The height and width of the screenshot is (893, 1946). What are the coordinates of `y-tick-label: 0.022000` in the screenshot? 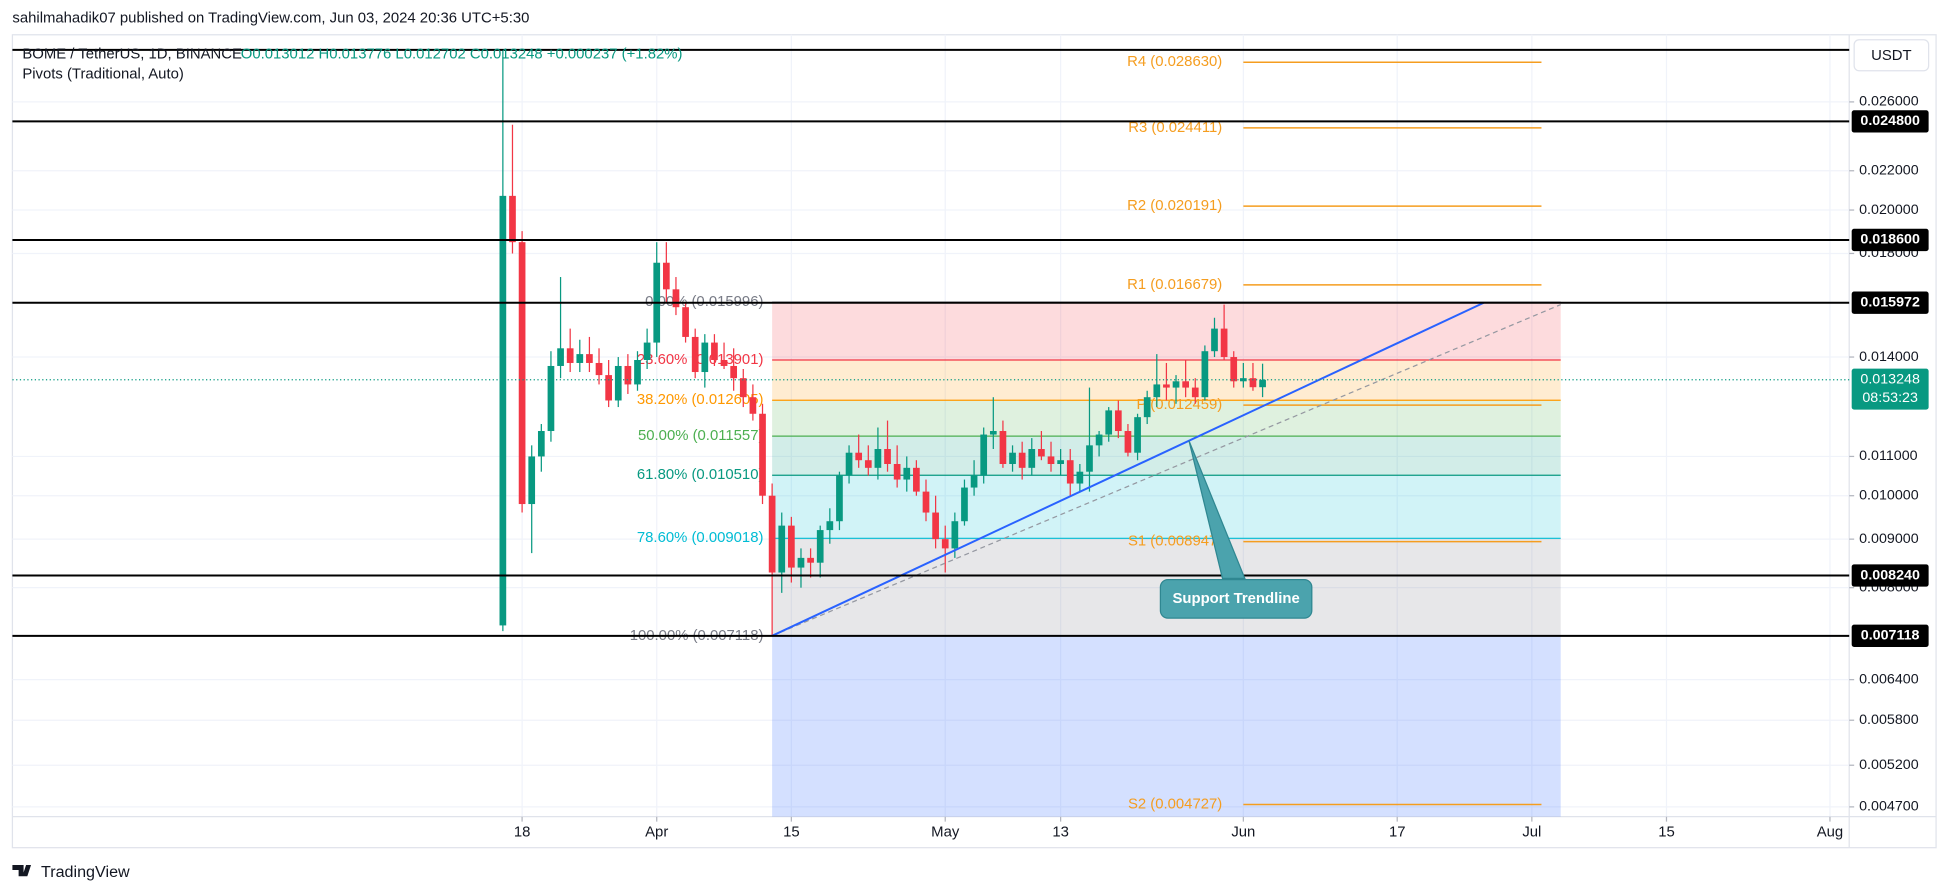 It's located at (1889, 171).